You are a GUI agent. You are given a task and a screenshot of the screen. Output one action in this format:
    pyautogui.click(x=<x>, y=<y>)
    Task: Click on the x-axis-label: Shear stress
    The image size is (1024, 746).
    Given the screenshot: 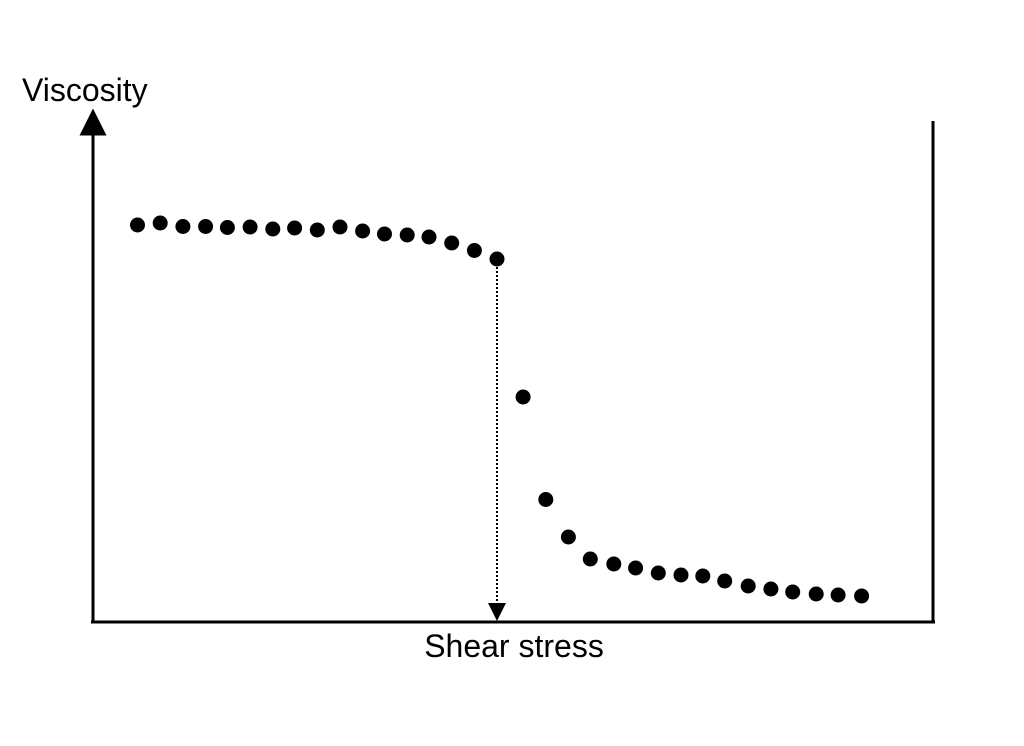 What is the action you would take?
    pyautogui.click(x=514, y=646)
    